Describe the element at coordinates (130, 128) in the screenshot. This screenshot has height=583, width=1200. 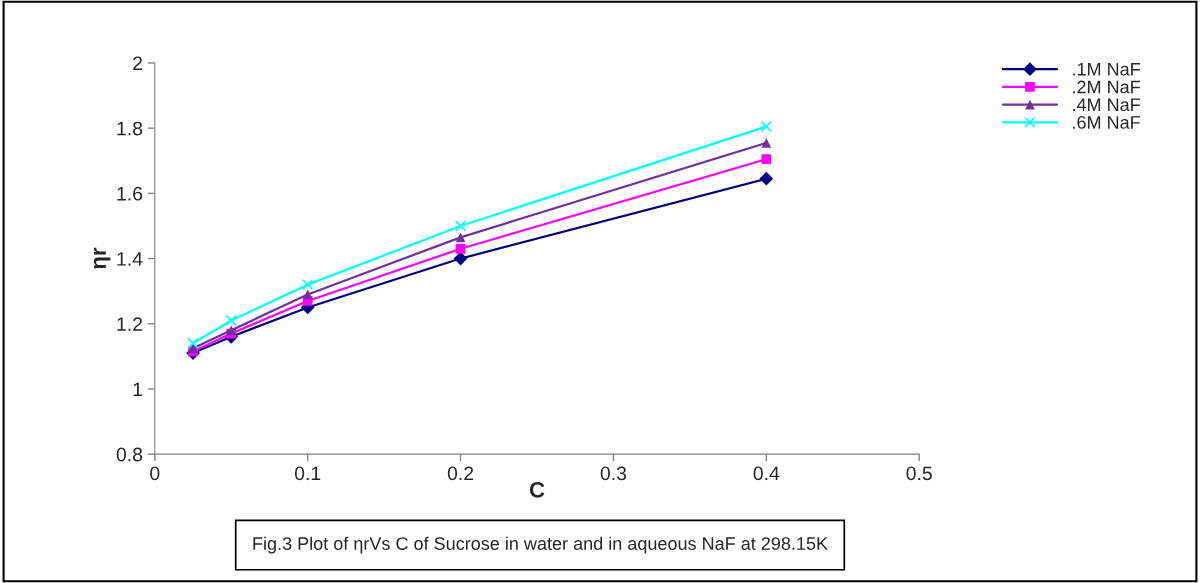
I see `y-tick-label: 1.8` at that location.